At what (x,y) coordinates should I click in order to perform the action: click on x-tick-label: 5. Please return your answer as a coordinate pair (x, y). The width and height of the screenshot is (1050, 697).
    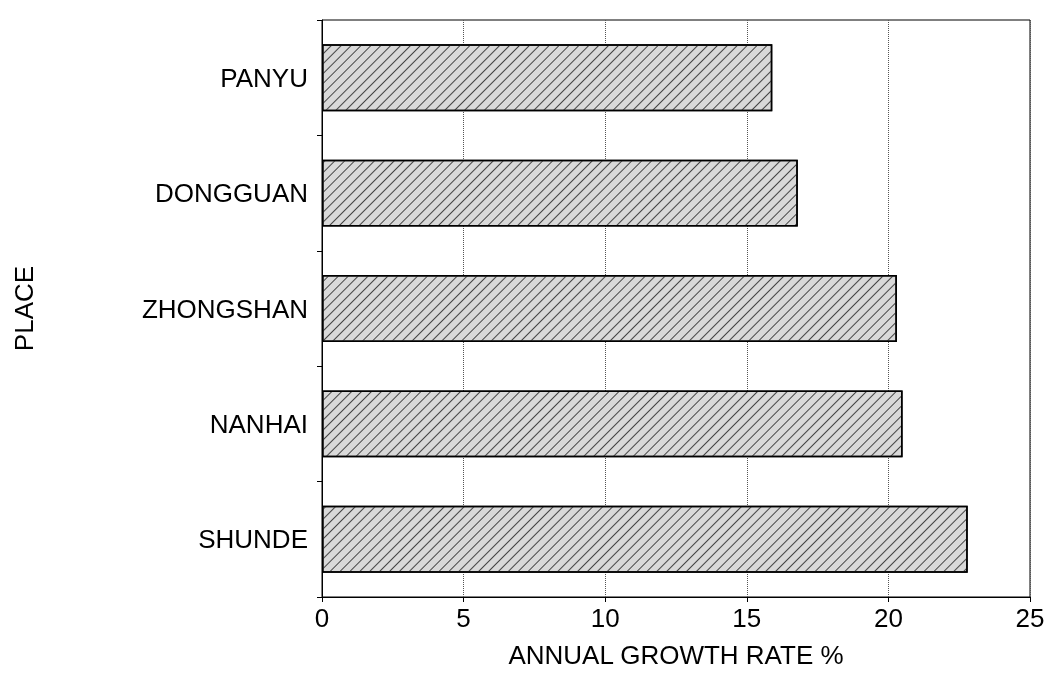
    Looking at the image, I should click on (463, 618).